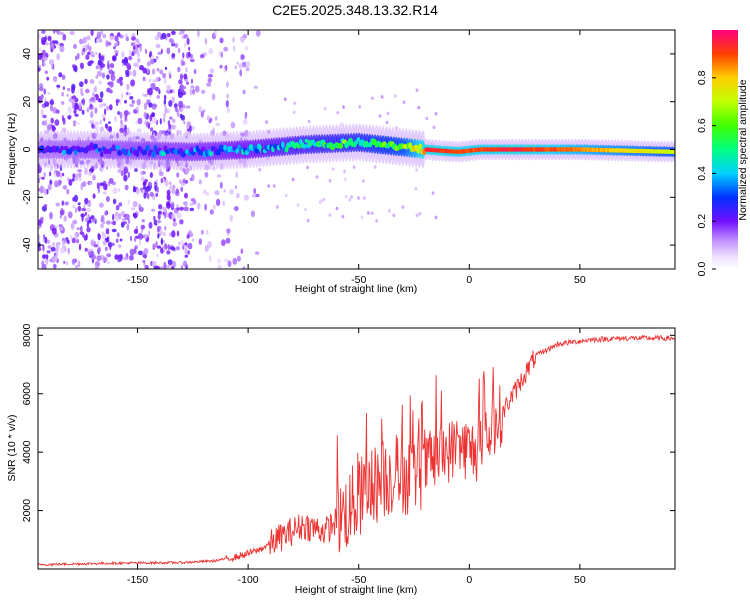  Describe the element at coordinates (358, 139) in the screenshot. I see `ridge-blob` at that location.